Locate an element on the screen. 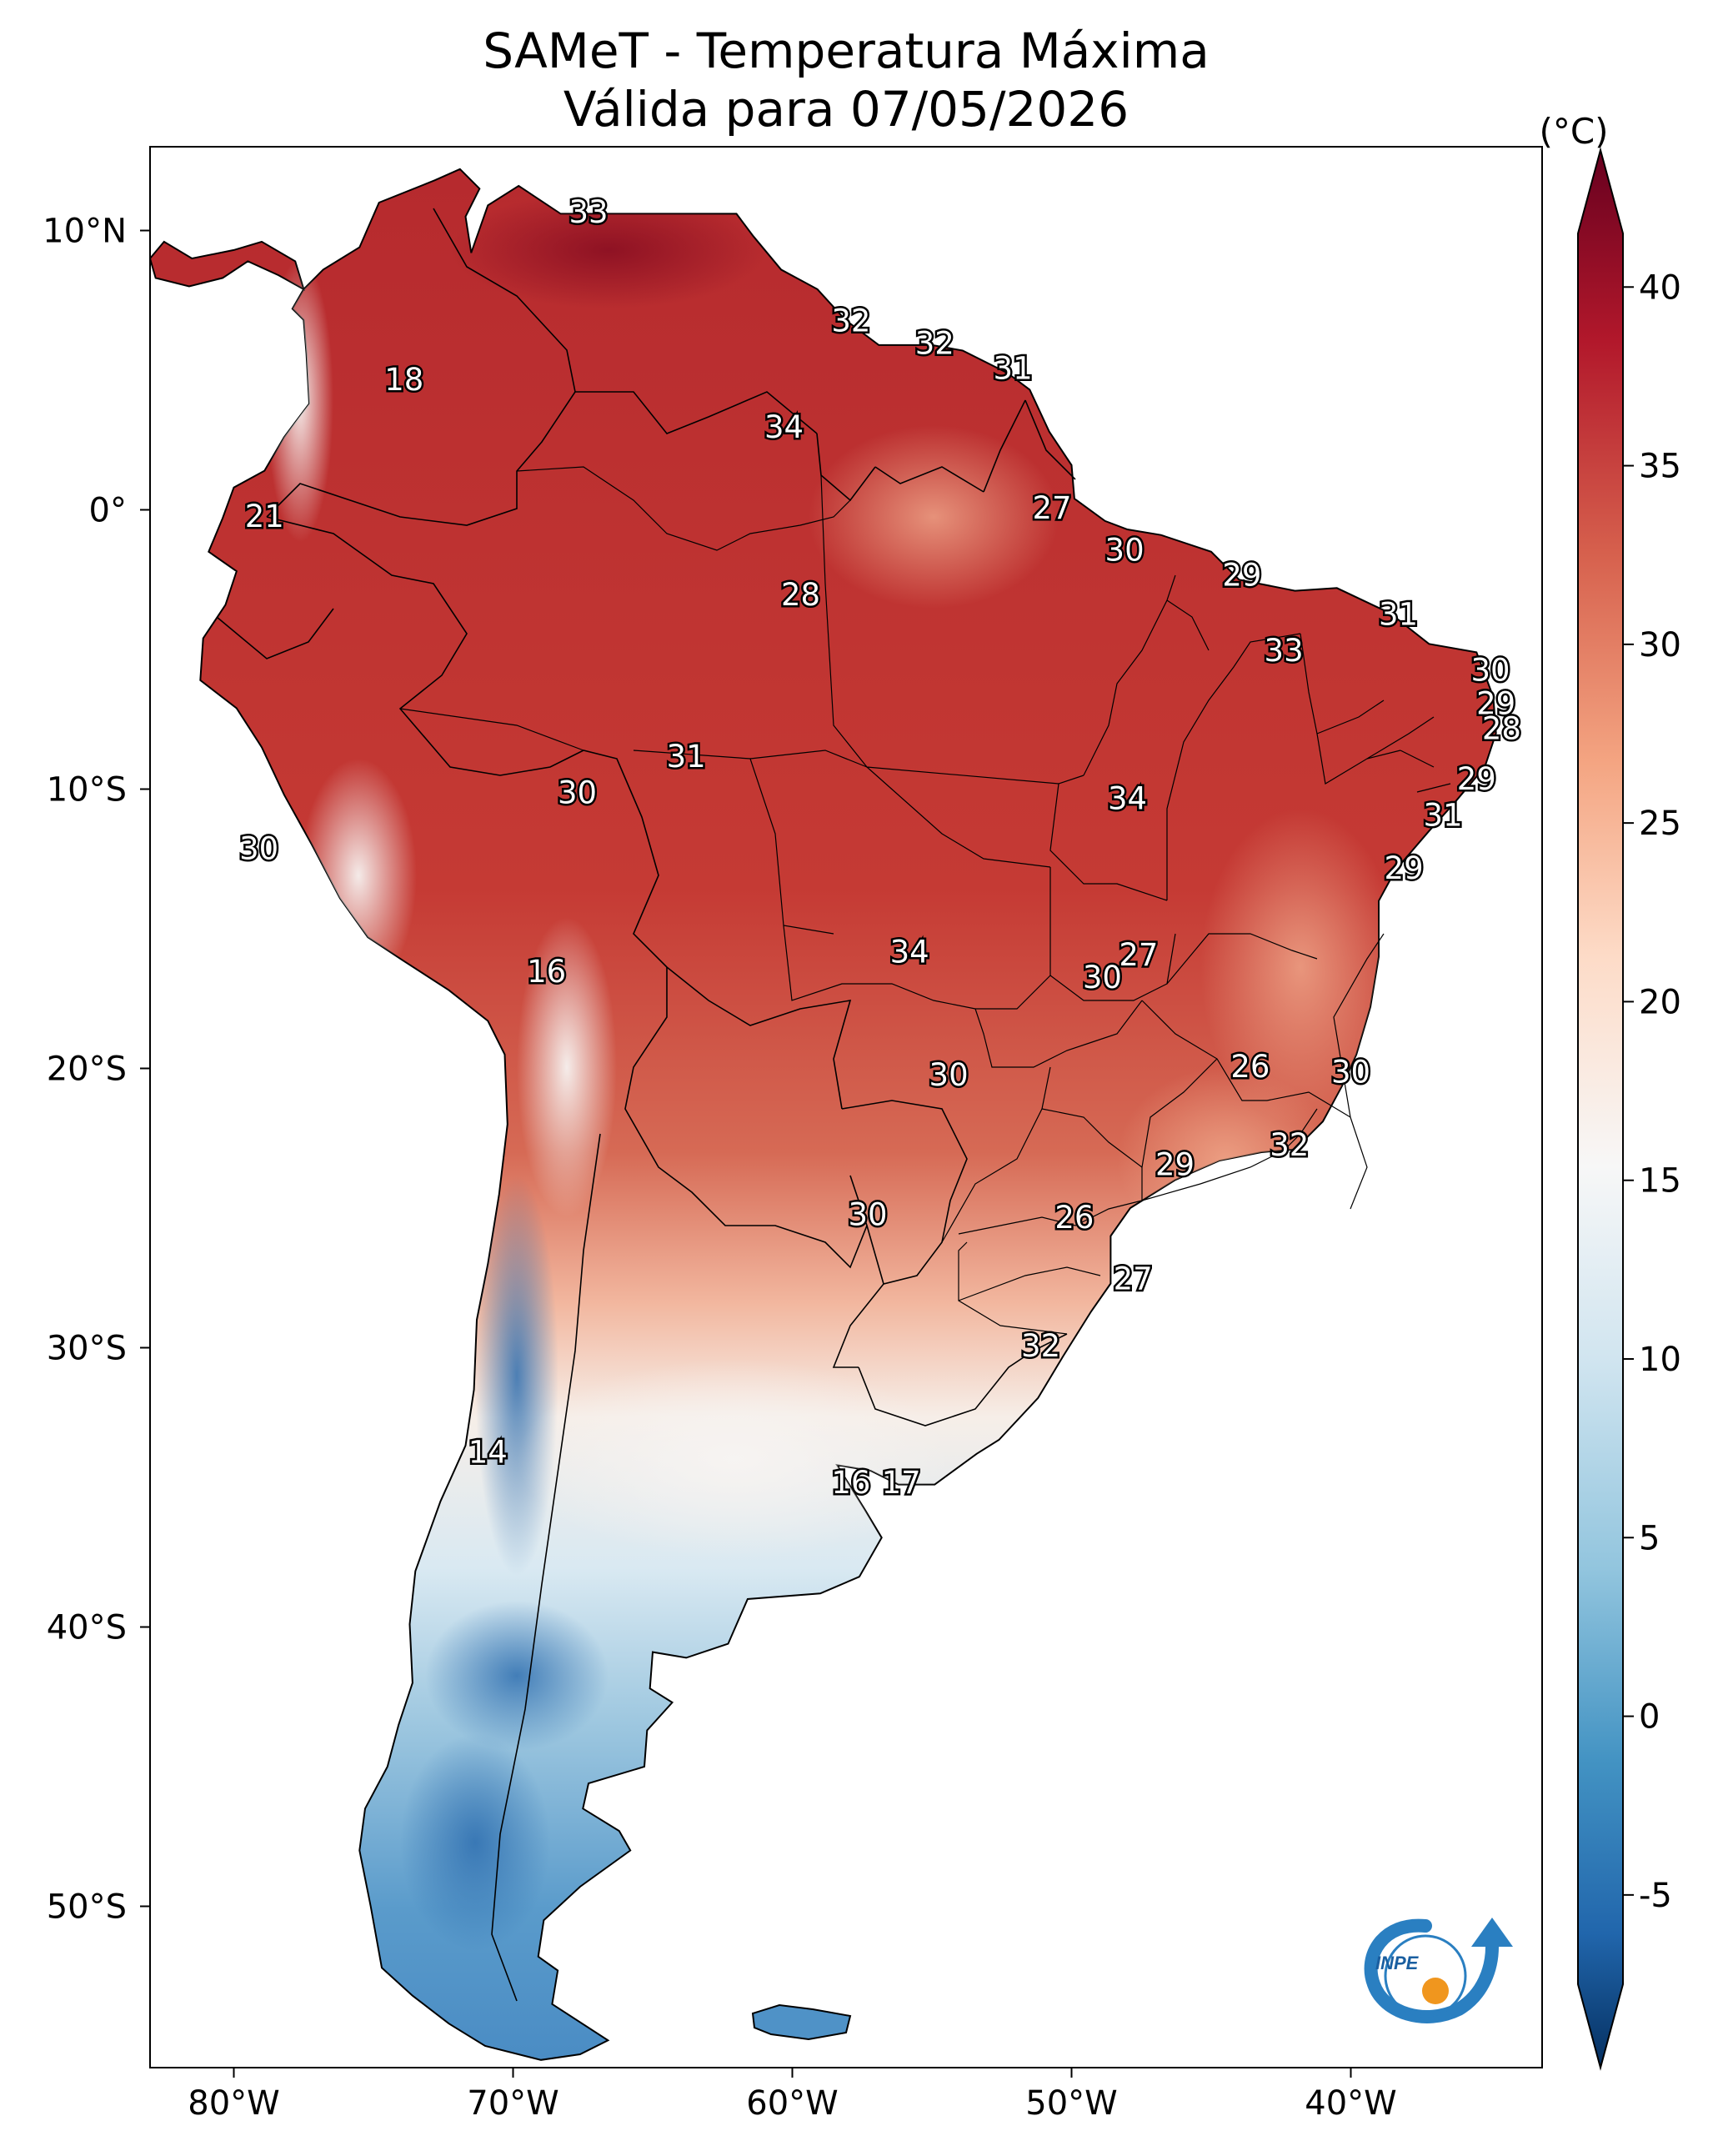 Image resolution: width=1723 pixels, height=2156 pixels. colorbar-tick-label: -5 is located at coordinates (1655, 1896).